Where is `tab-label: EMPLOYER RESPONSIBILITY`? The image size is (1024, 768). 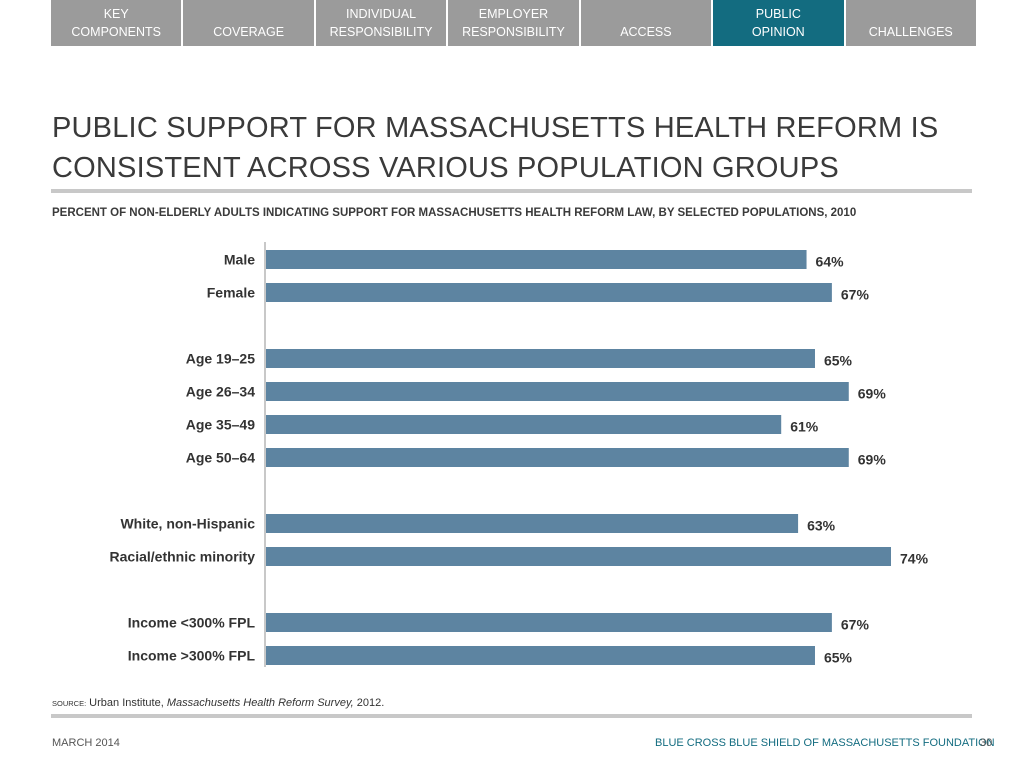 tab-label: EMPLOYER RESPONSIBILITY is located at coordinates (513, 23).